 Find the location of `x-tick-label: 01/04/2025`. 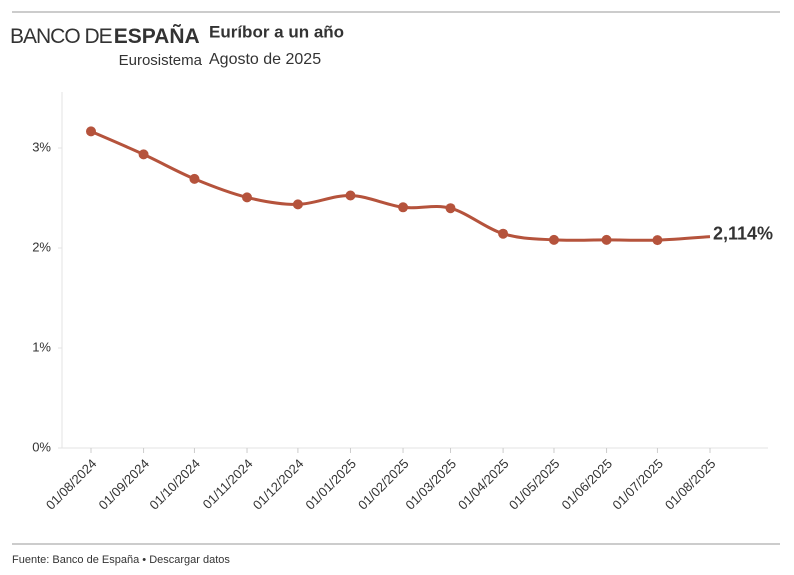

x-tick-label: 01/04/2025 is located at coordinates (483, 484).